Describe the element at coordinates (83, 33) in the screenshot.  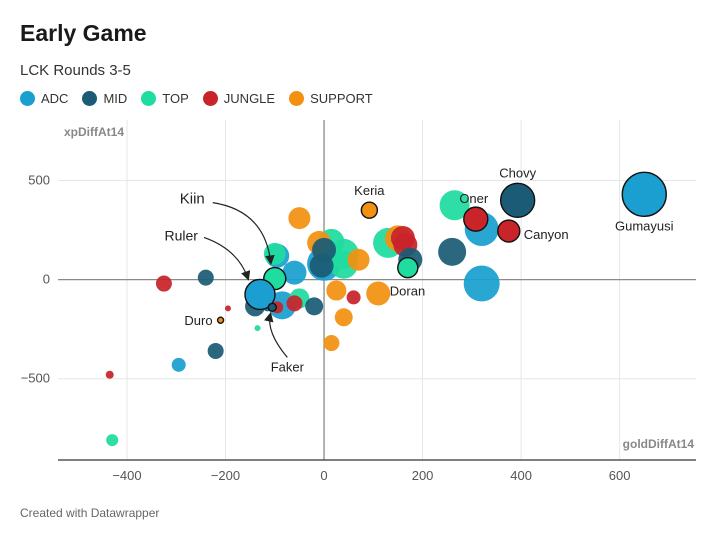
I see `chart-title: Early Game` at that location.